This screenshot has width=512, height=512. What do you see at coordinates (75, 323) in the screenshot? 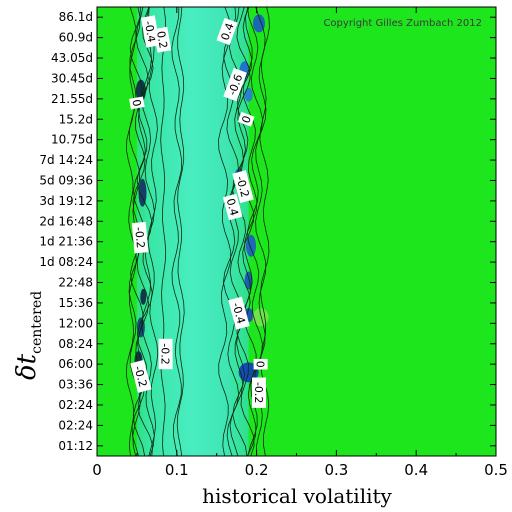
I see `y-tick-label: 12:00` at bounding box center [75, 323].